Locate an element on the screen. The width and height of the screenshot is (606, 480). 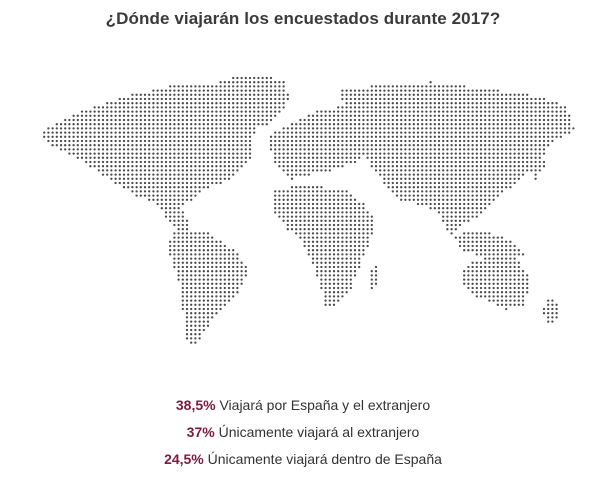
stat-value-2: 37% is located at coordinates (200, 432).